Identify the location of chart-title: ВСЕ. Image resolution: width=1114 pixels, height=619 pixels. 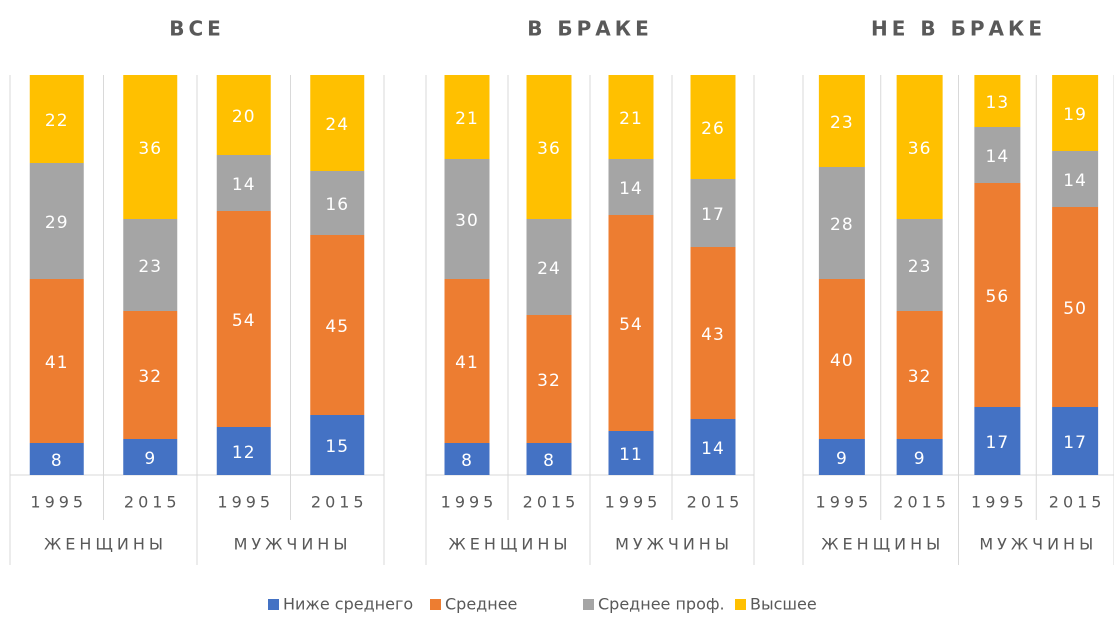
(197, 29).